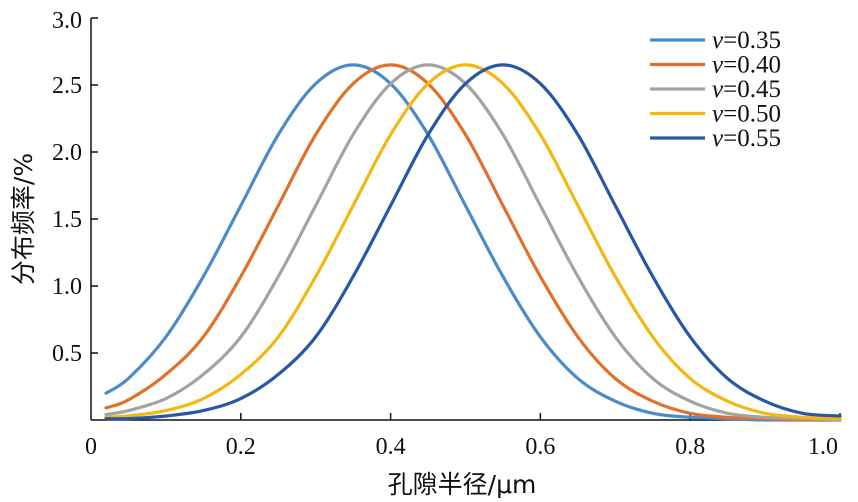  Describe the element at coordinates (67, 21) in the screenshot. I see `y-tick-label: 3.0` at that location.